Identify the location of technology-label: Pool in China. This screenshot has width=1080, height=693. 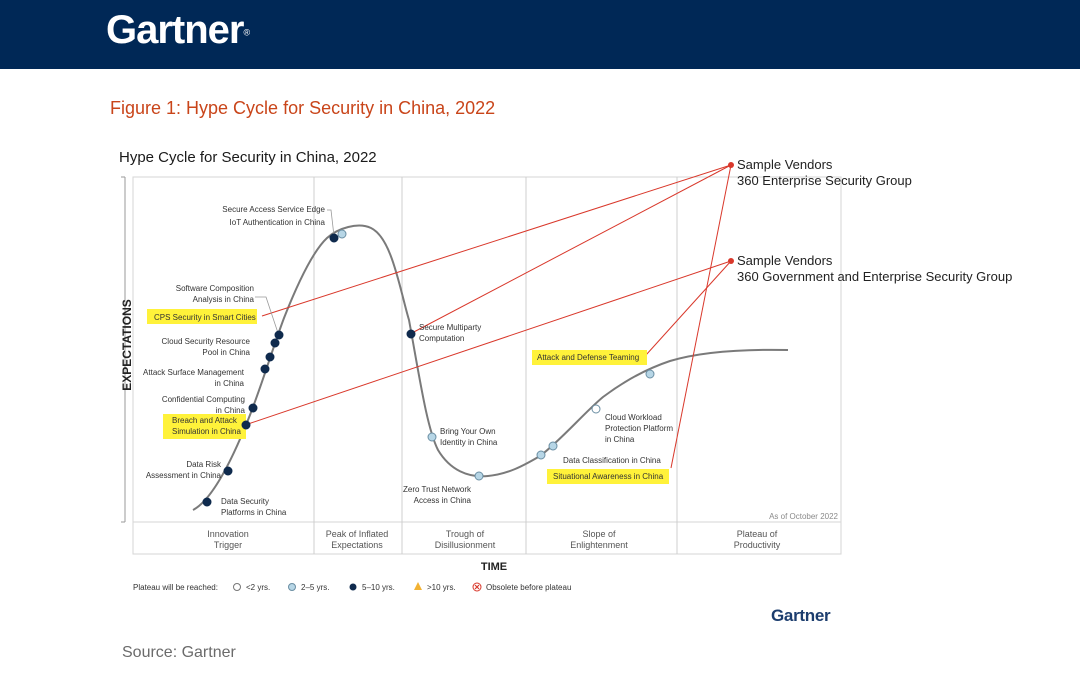
(226, 352).